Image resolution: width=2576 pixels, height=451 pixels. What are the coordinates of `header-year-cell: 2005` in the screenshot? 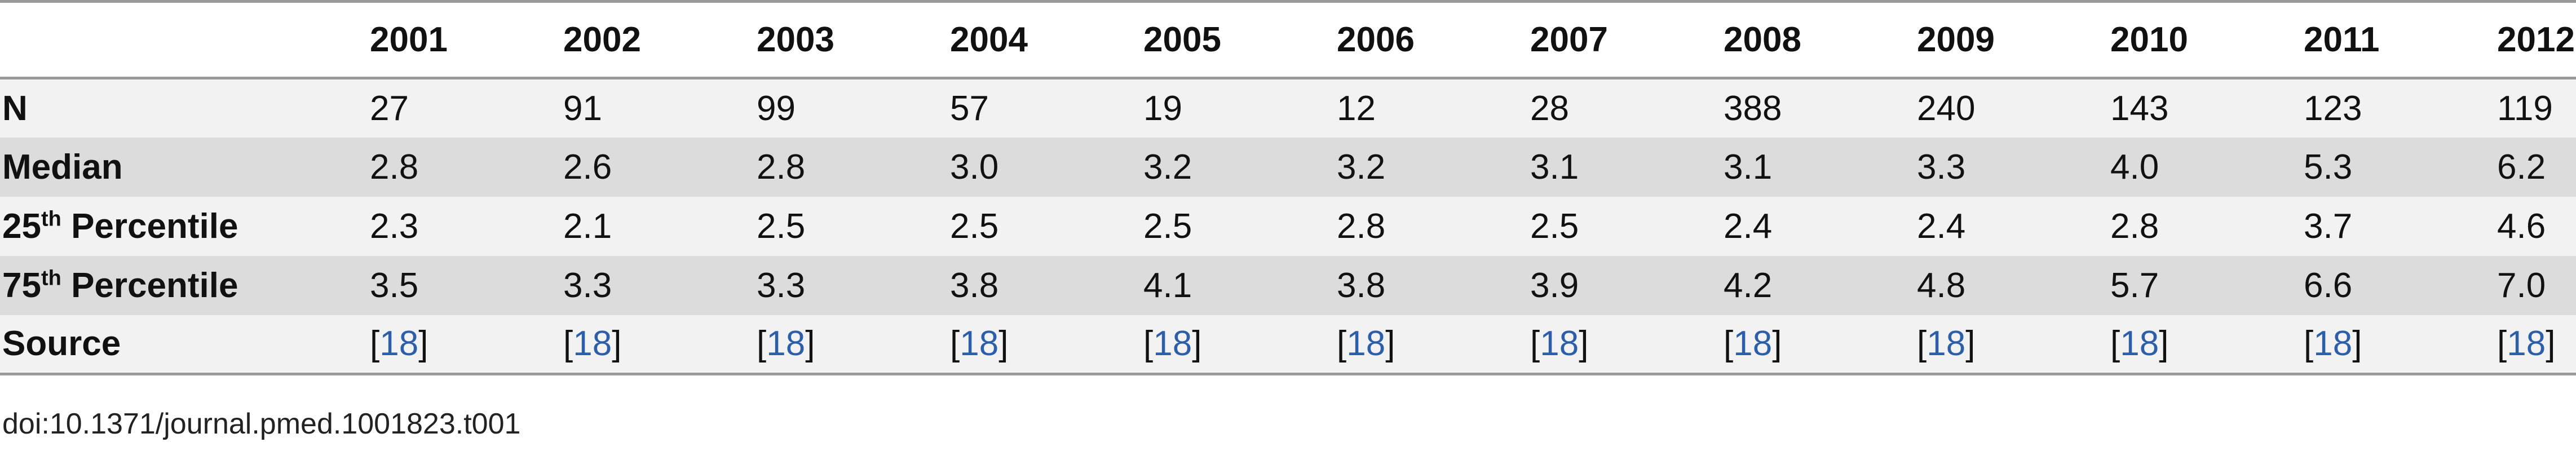 It's located at (1182, 39).